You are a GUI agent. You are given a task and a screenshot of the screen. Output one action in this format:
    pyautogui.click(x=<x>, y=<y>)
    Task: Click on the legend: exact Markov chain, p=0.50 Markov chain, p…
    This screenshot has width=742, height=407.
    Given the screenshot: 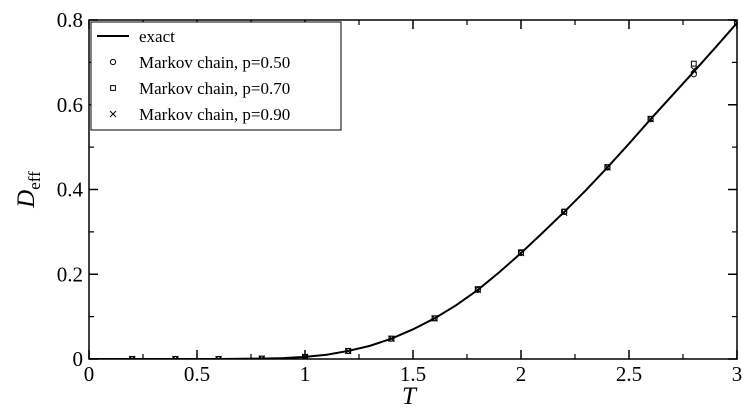 What is the action you would take?
    pyautogui.click(x=216, y=76)
    